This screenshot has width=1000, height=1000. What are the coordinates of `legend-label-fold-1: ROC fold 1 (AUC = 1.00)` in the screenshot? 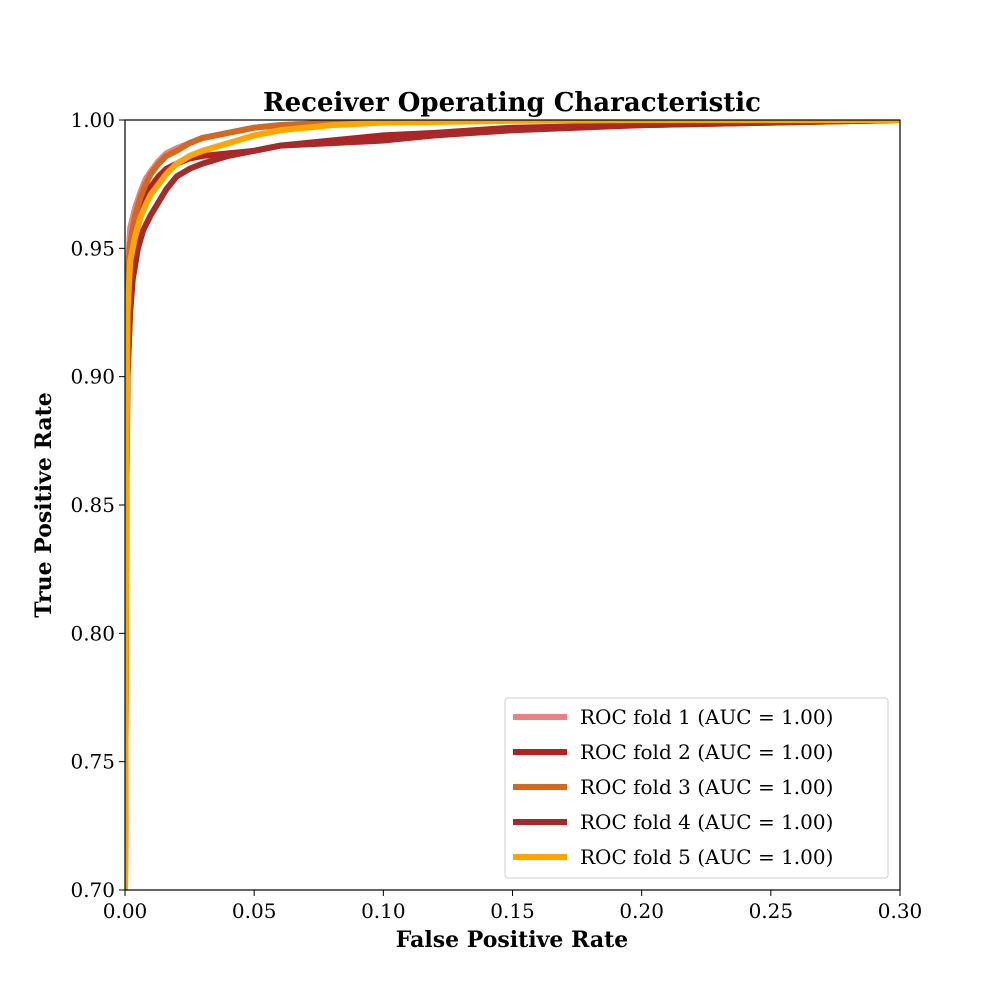 It's located at (706, 717).